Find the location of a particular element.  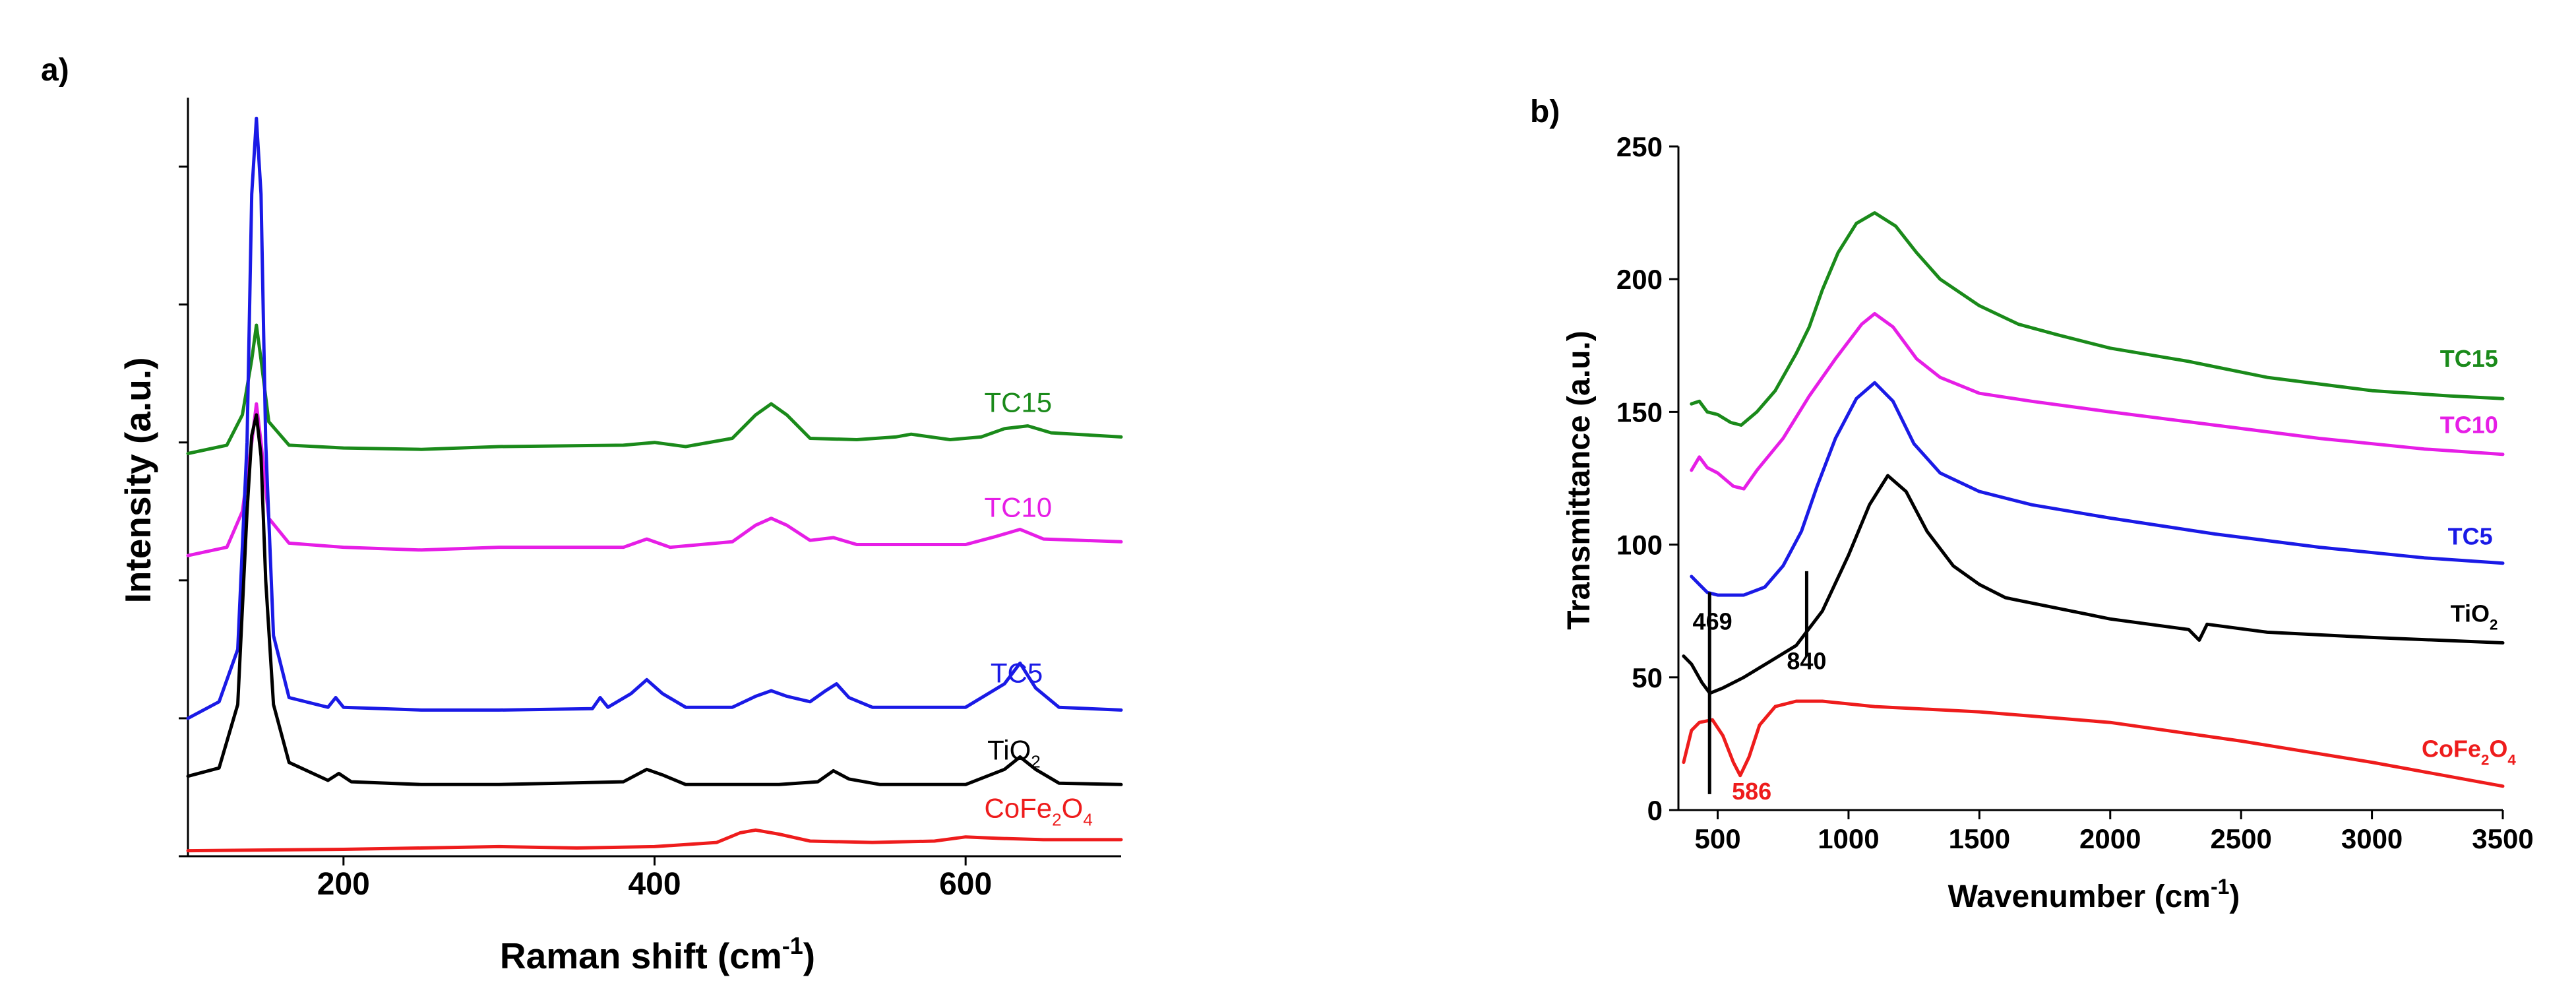

panel-b-line-TC5 is located at coordinates (2097, 489).